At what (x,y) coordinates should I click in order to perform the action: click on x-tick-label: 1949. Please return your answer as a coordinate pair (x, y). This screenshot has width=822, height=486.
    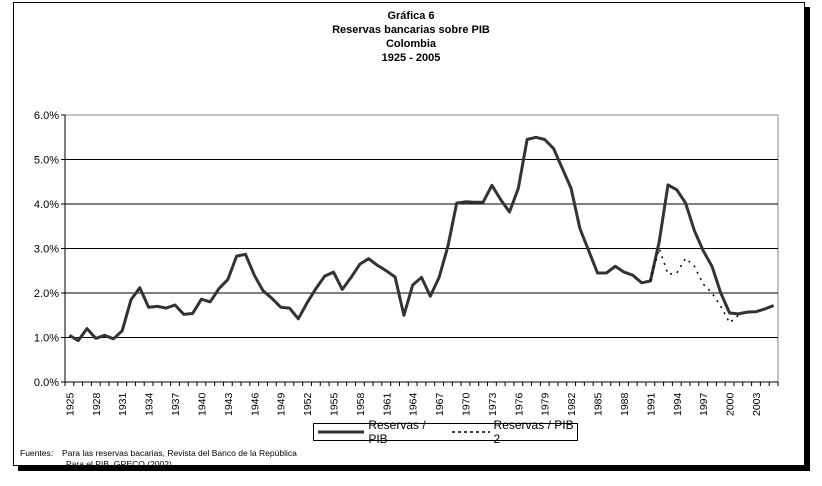
    Looking at the image, I should click on (282, 404).